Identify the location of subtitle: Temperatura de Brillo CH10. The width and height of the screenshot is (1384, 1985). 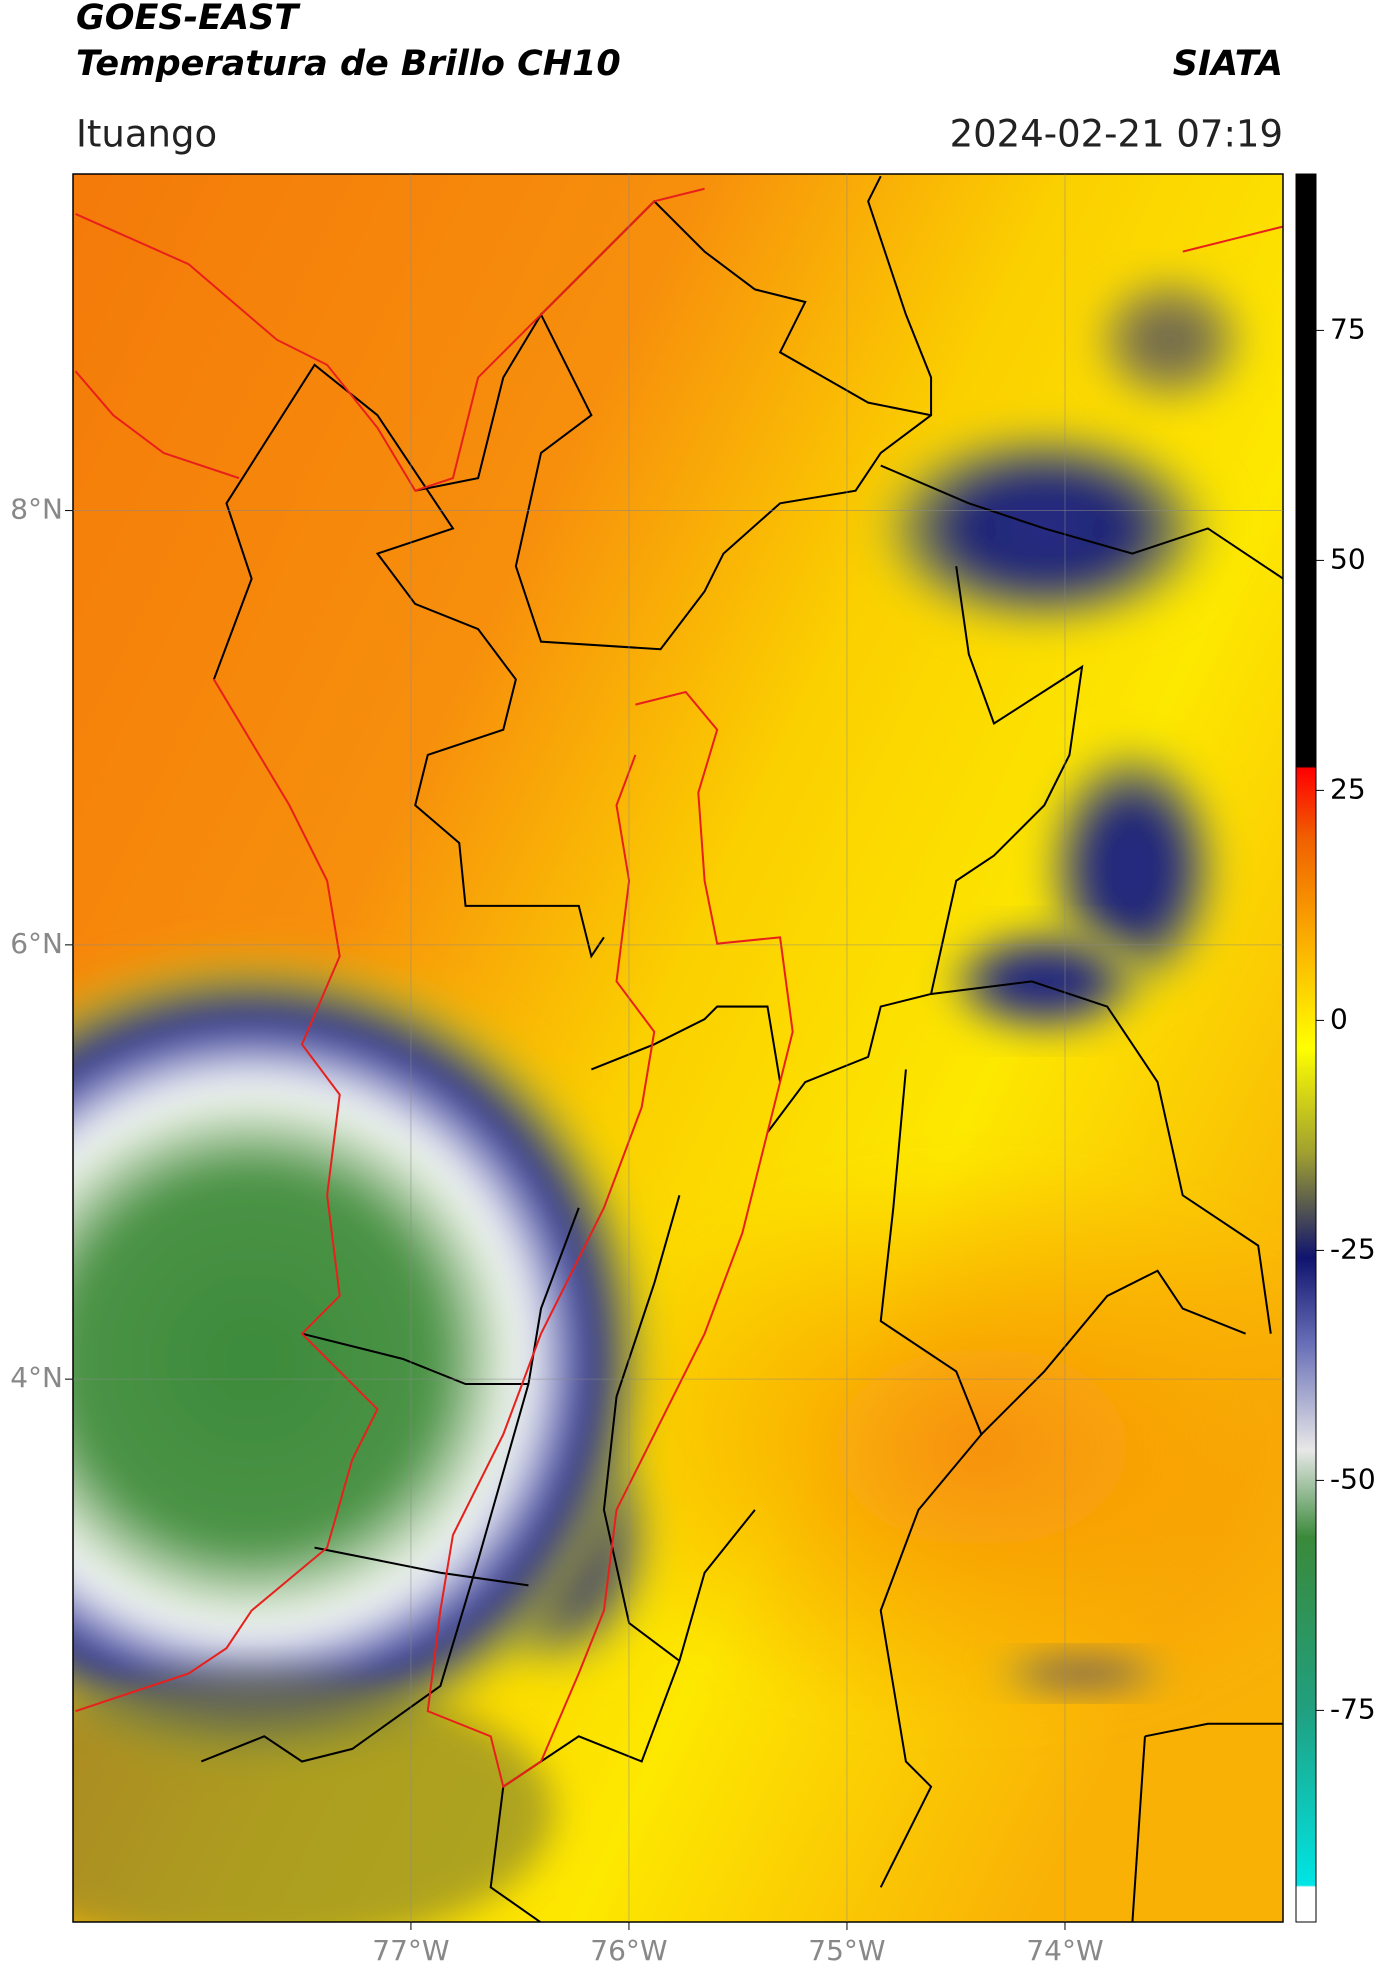
(348, 64).